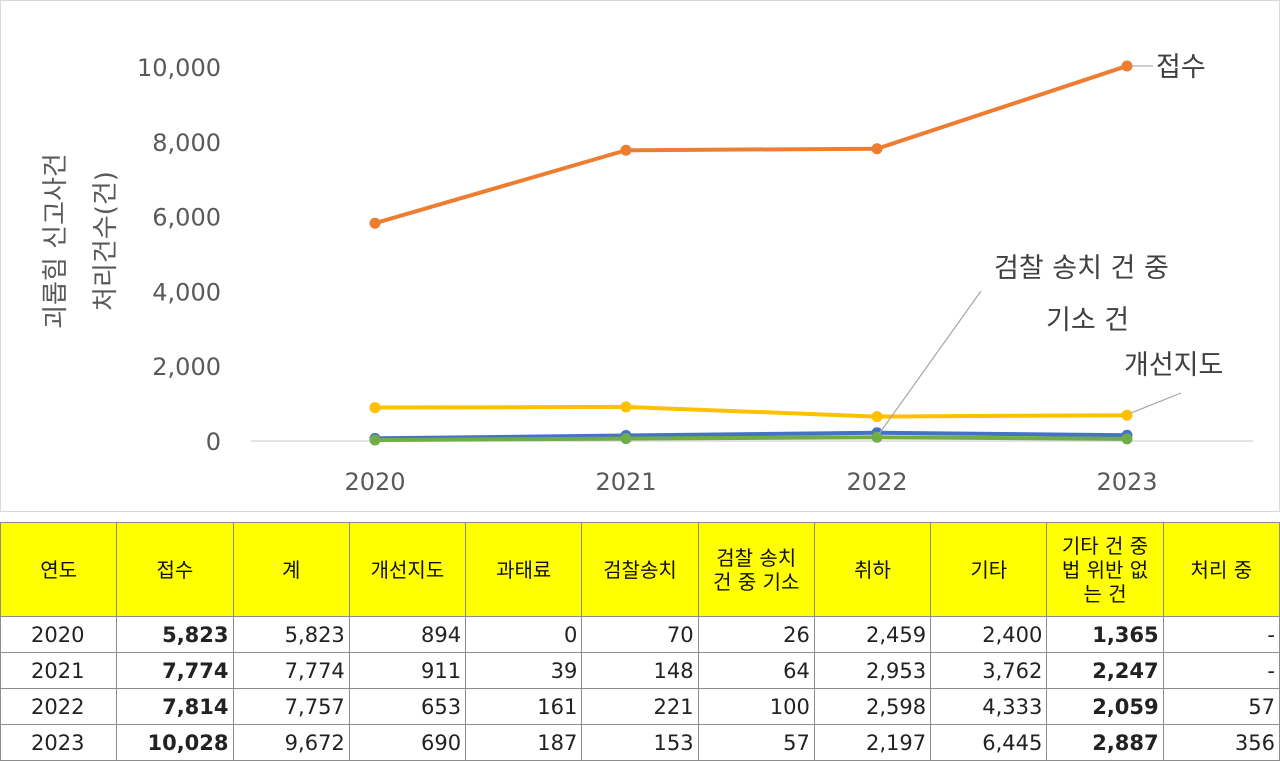 Image resolution: width=1280 pixels, height=761 pixels. Describe the element at coordinates (59, 742) in the screenshot. I see `table-year-cell: 2023` at that location.